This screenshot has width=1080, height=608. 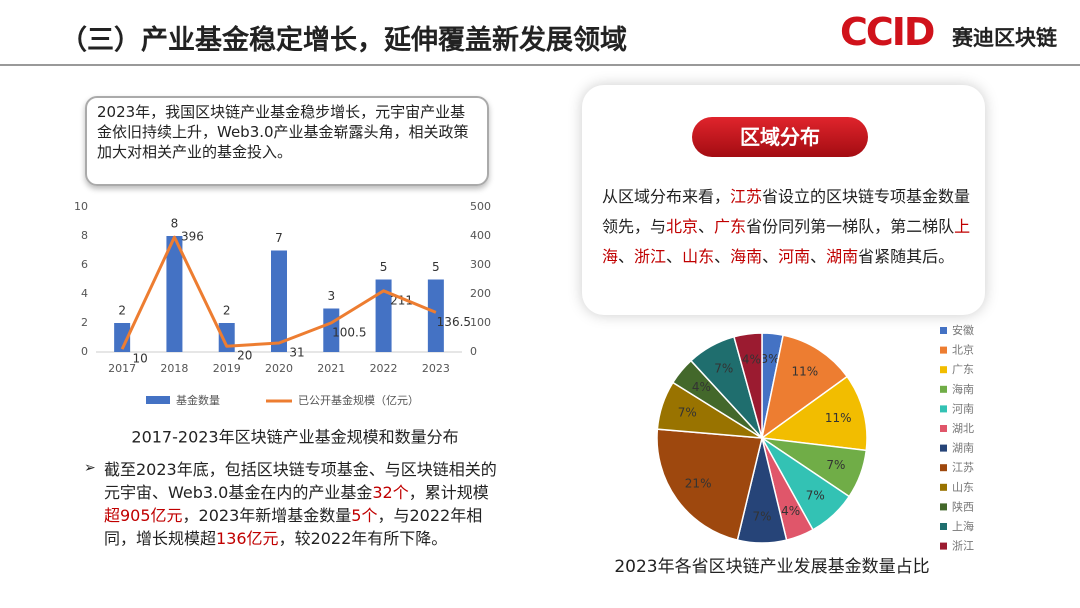 I want to click on text-segment: 海南, so click(x=746, y=256).